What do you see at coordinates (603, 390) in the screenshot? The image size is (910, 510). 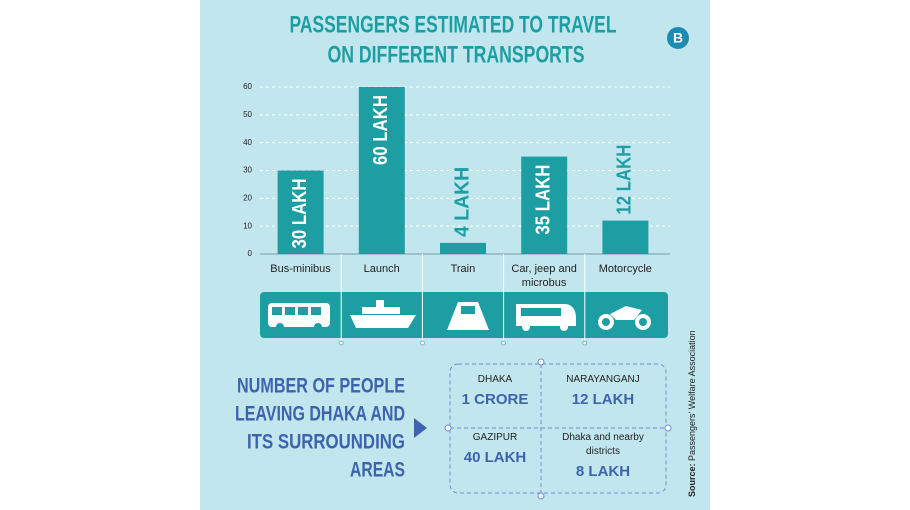 I see `region-cell: NARAYANGANJ 12 LAKH` at bounding box center [603, 390].